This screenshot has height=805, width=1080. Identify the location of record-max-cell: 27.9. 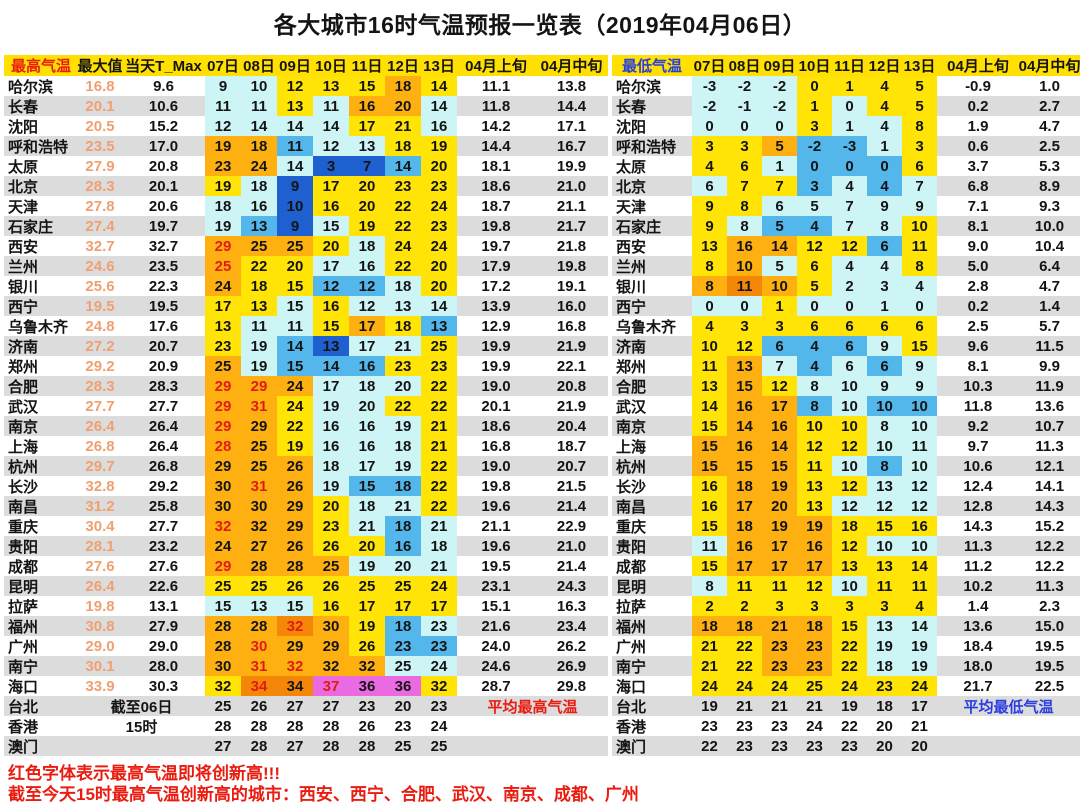
(100, 166).